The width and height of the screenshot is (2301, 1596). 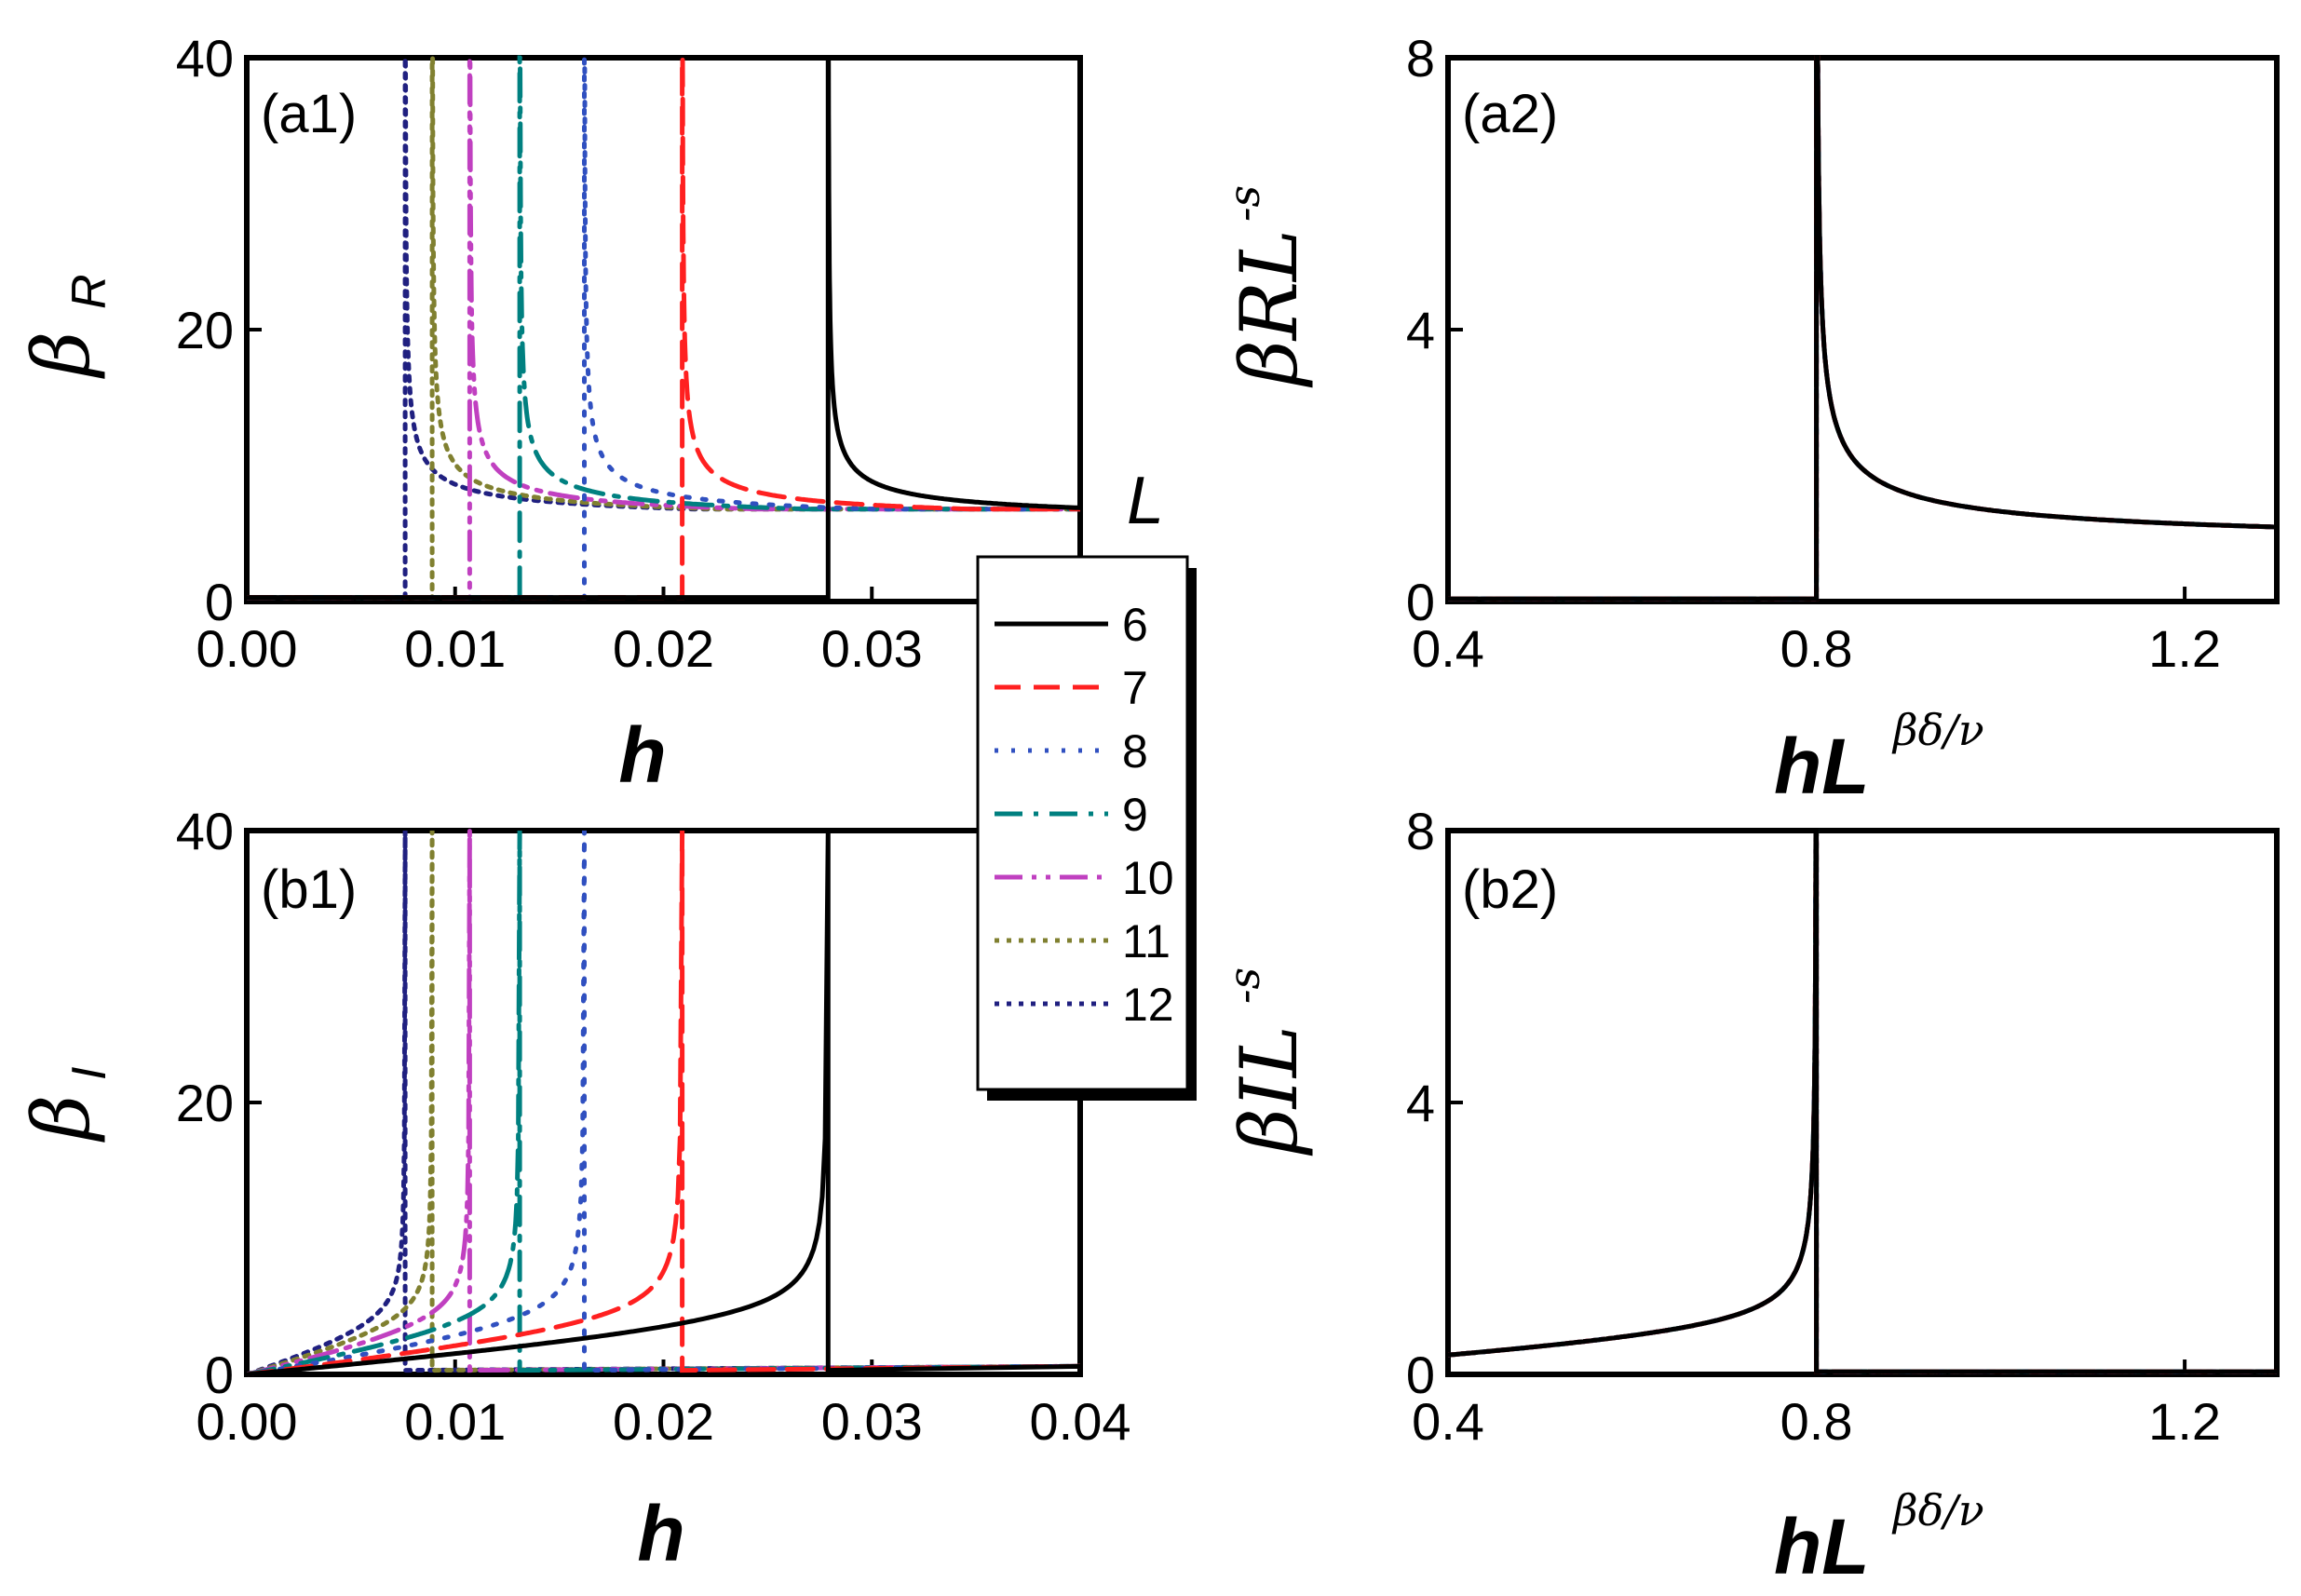 I want to click on series-line-L11-b2, so click(x=1863, y=1101).